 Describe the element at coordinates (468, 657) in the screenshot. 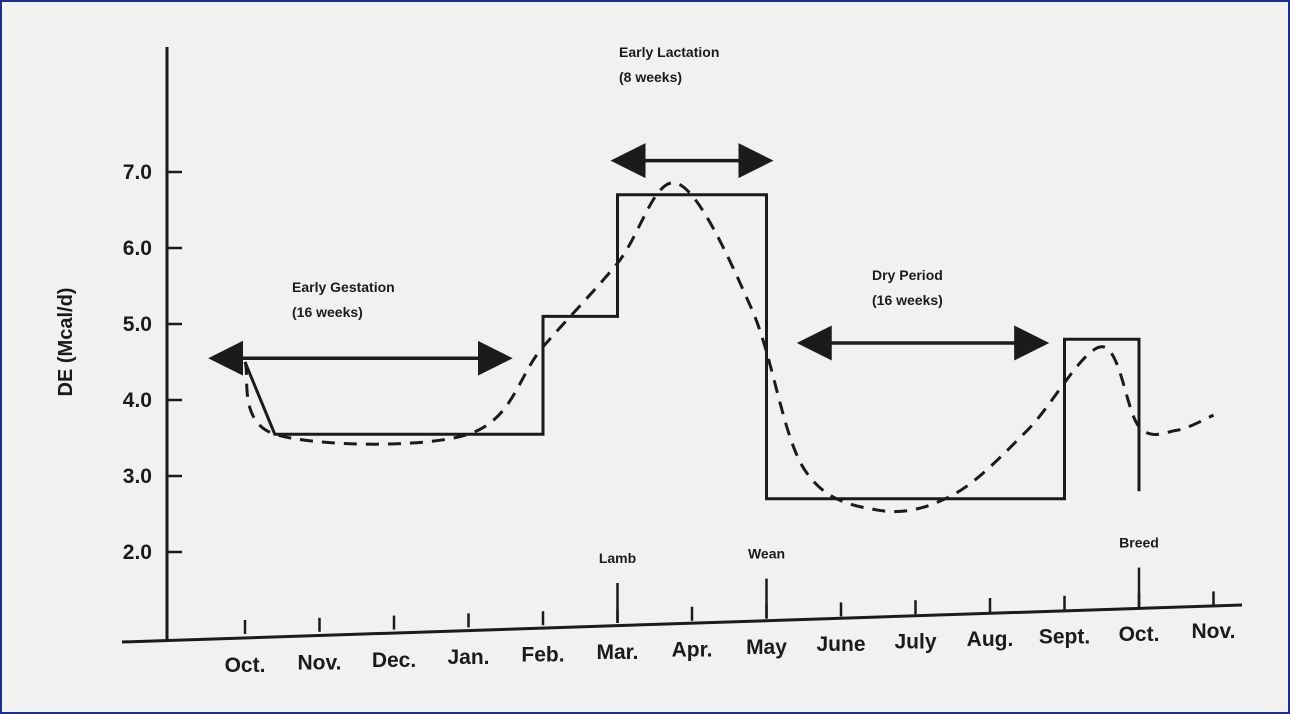

I see `x-tick-label: Jan.` at that location.